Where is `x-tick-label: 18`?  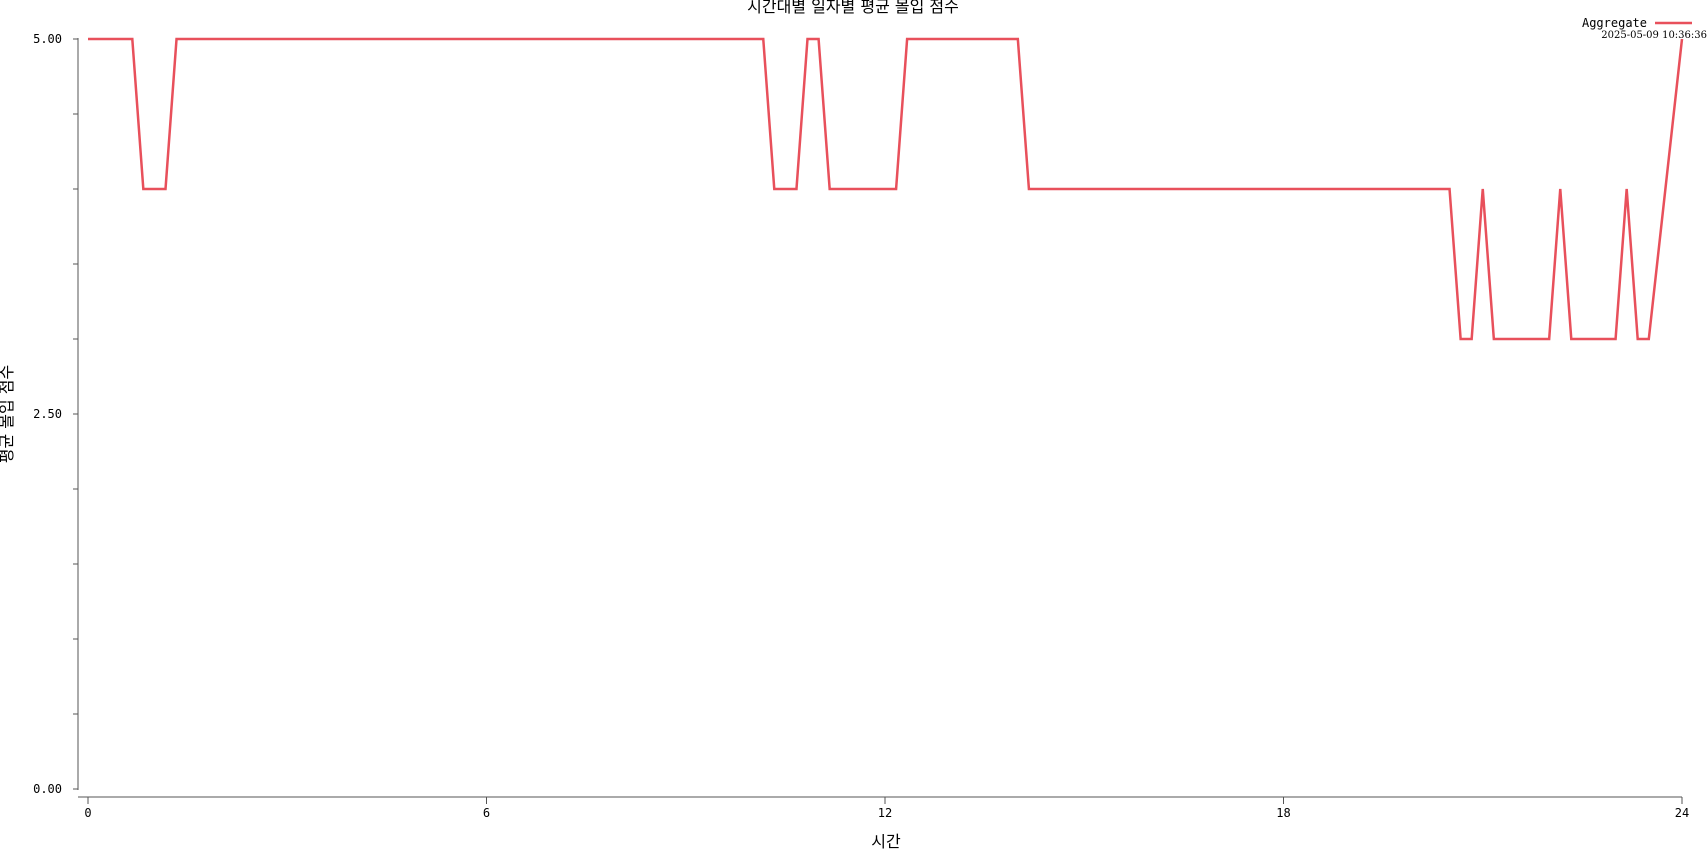
x-tick-label: 18 is located at coordinates (1283, 813).